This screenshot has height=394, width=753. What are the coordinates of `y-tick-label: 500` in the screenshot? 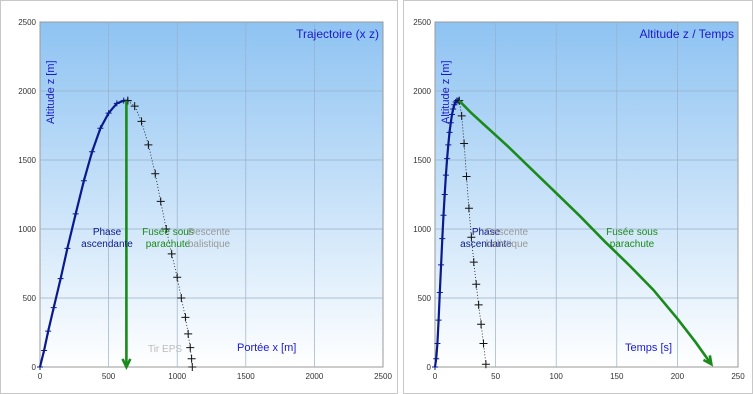 It's located at (425, 298).